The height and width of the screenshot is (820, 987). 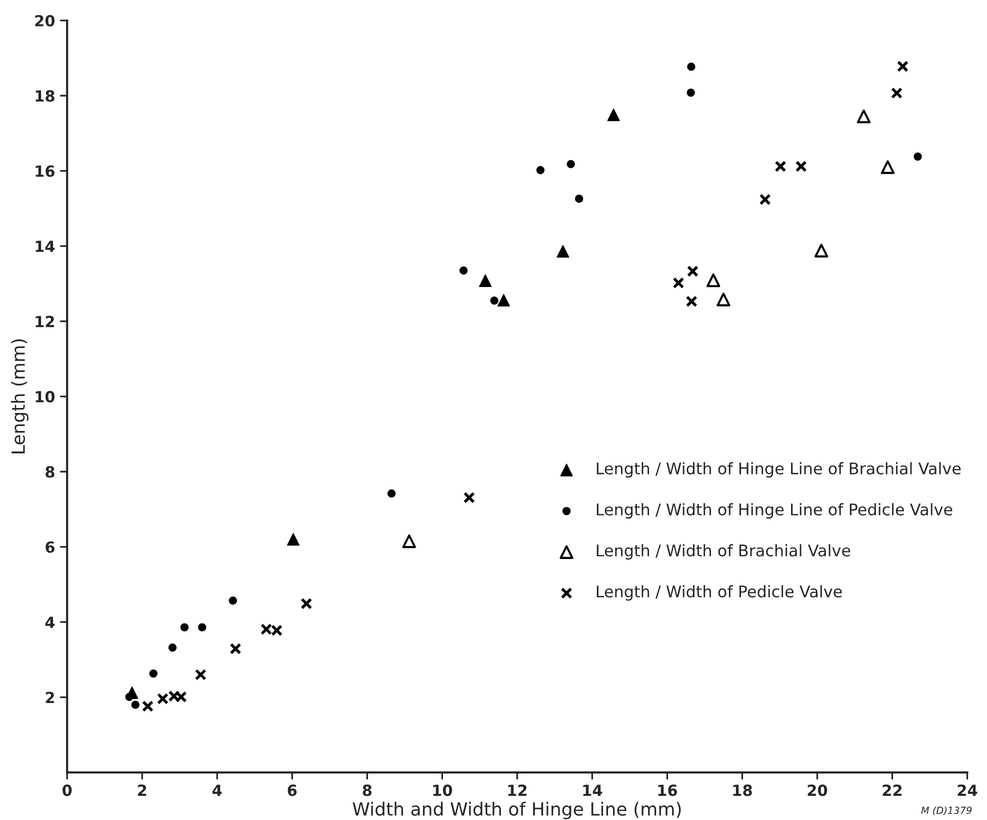 What do you see at coordinates (217, 790) in the screenshot?
I see `x-tick-label: 4` at bounding box center [217, 790].